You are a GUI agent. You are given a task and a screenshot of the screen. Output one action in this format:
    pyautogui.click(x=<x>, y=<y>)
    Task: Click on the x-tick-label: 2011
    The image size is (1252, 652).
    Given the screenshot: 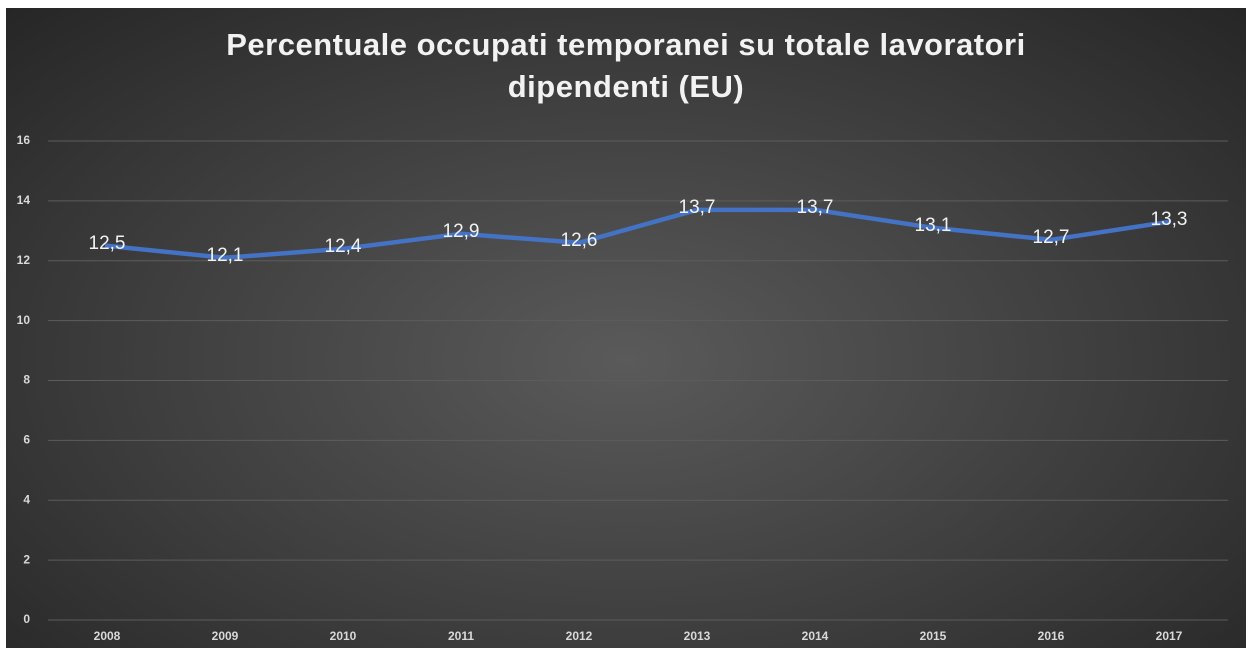 What is the action you would take?
    pyautogui.click(x=461, y=636)
    